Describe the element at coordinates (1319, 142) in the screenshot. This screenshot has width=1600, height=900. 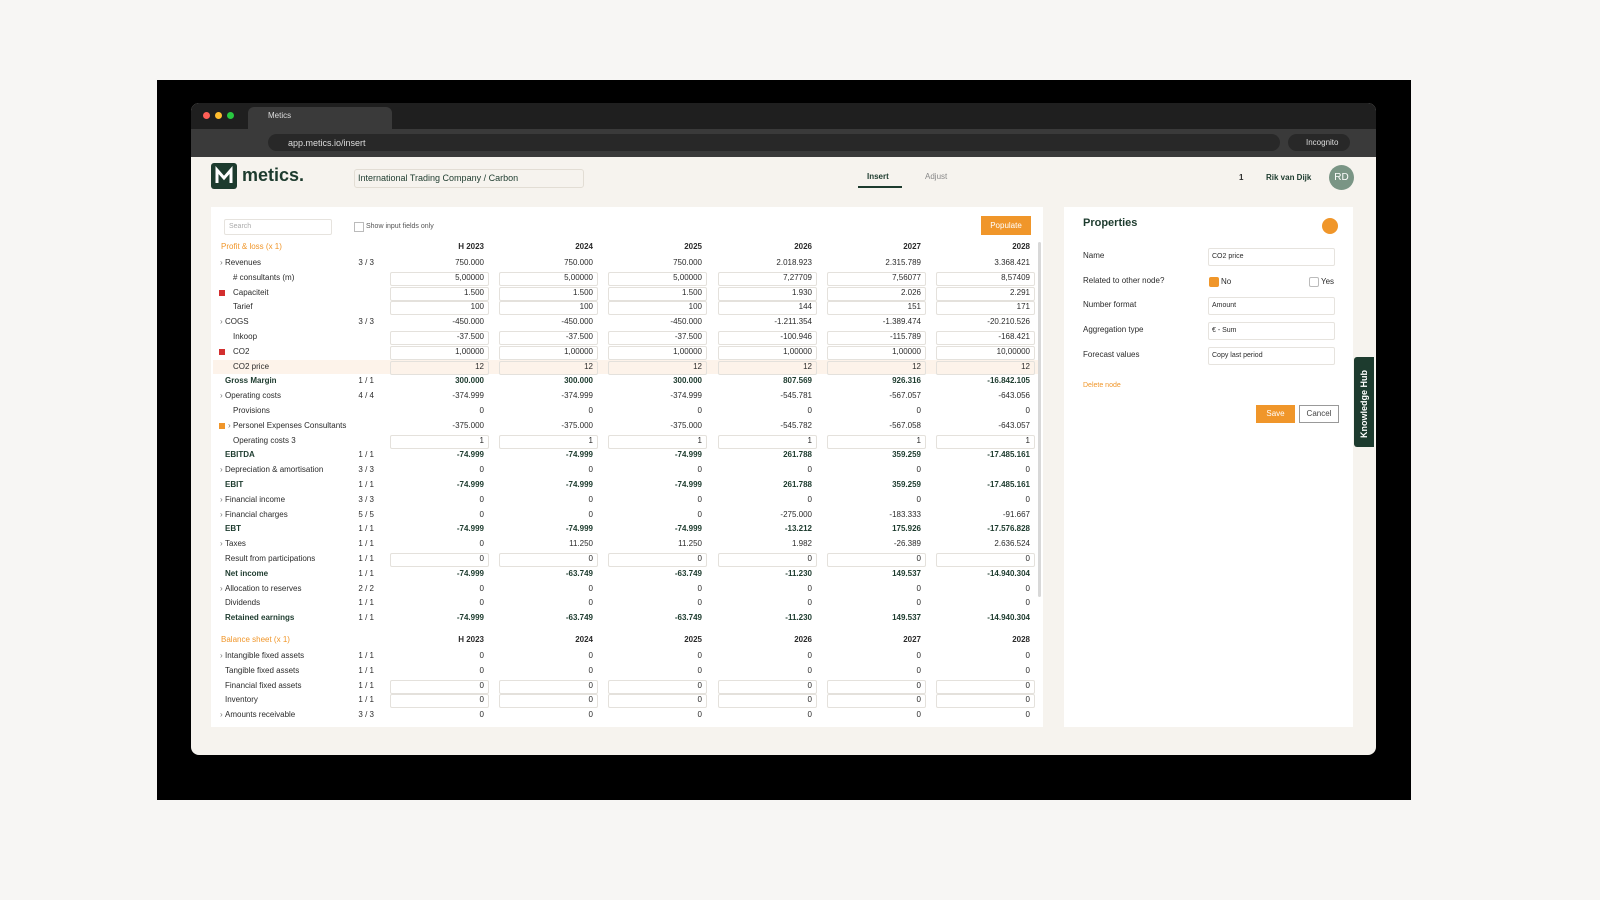
I see `incognito-pill` at that location.